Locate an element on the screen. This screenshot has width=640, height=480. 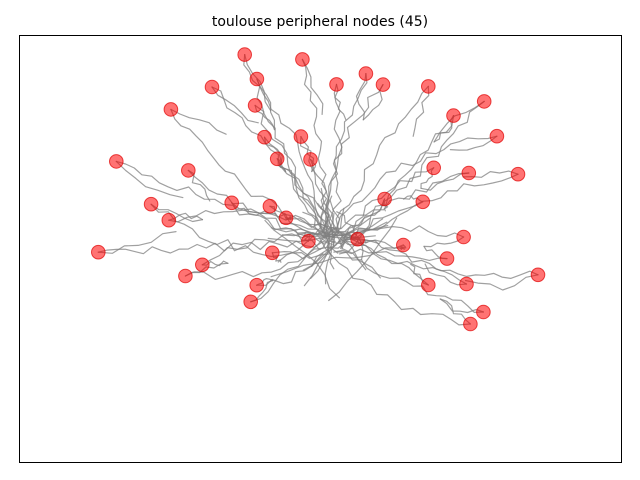
chart-title: toulouse peripheral nodes (45) is located at coordinates (320, 22).